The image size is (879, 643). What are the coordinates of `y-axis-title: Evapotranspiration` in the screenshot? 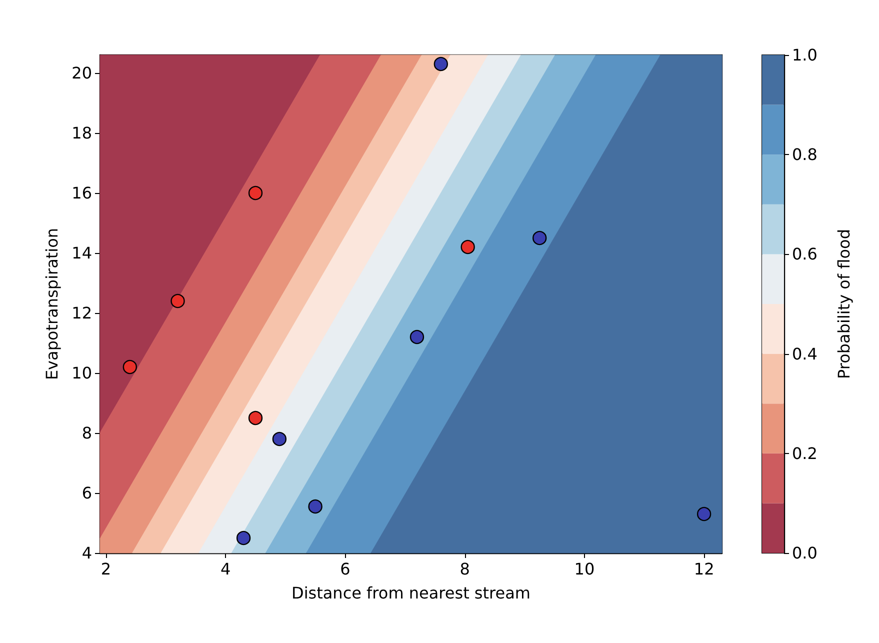 It's located at (52, 304).